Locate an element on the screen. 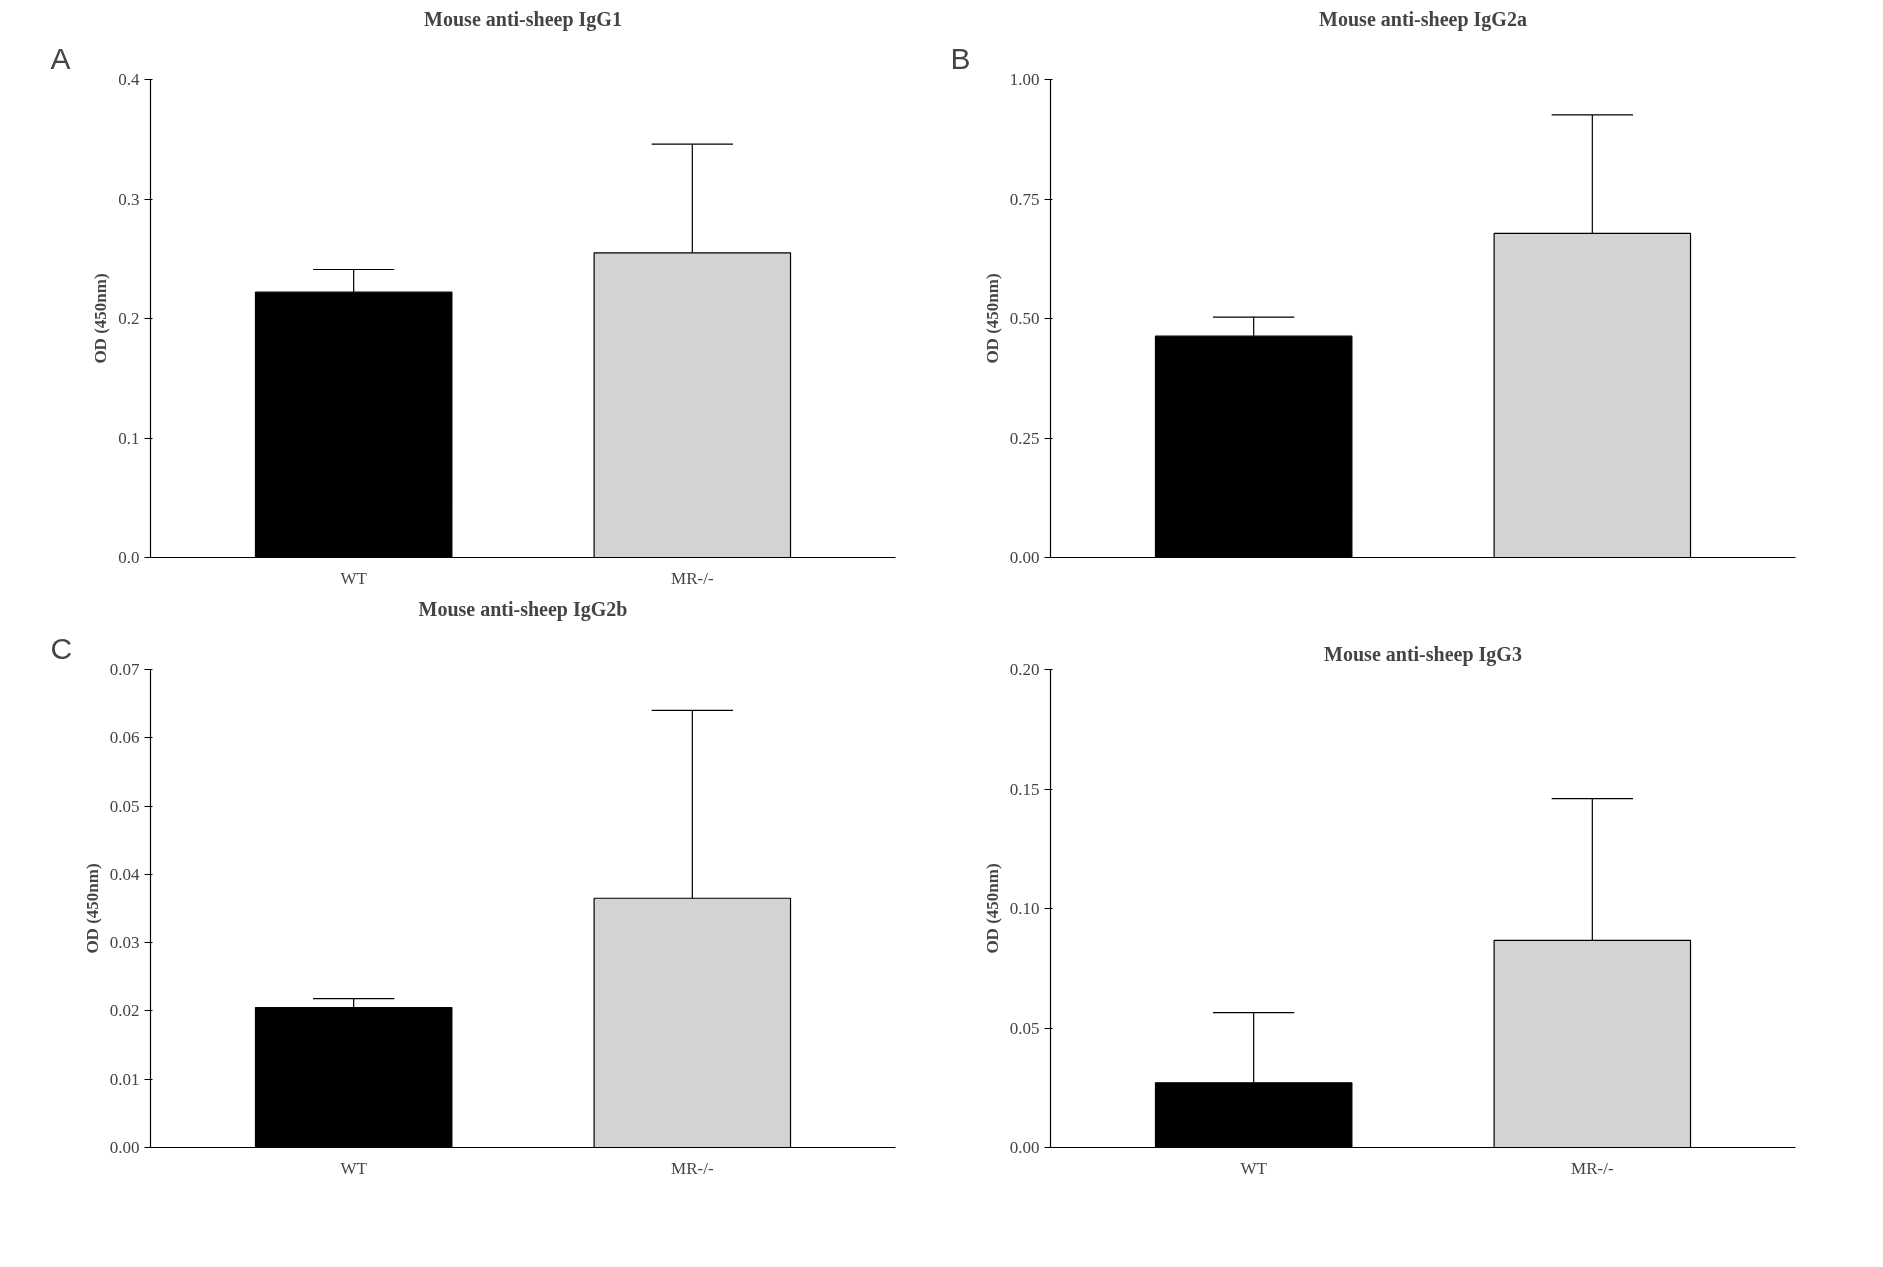 This screenshot has width=1883, height=1267. text: B is located at coordinates (960, 58).